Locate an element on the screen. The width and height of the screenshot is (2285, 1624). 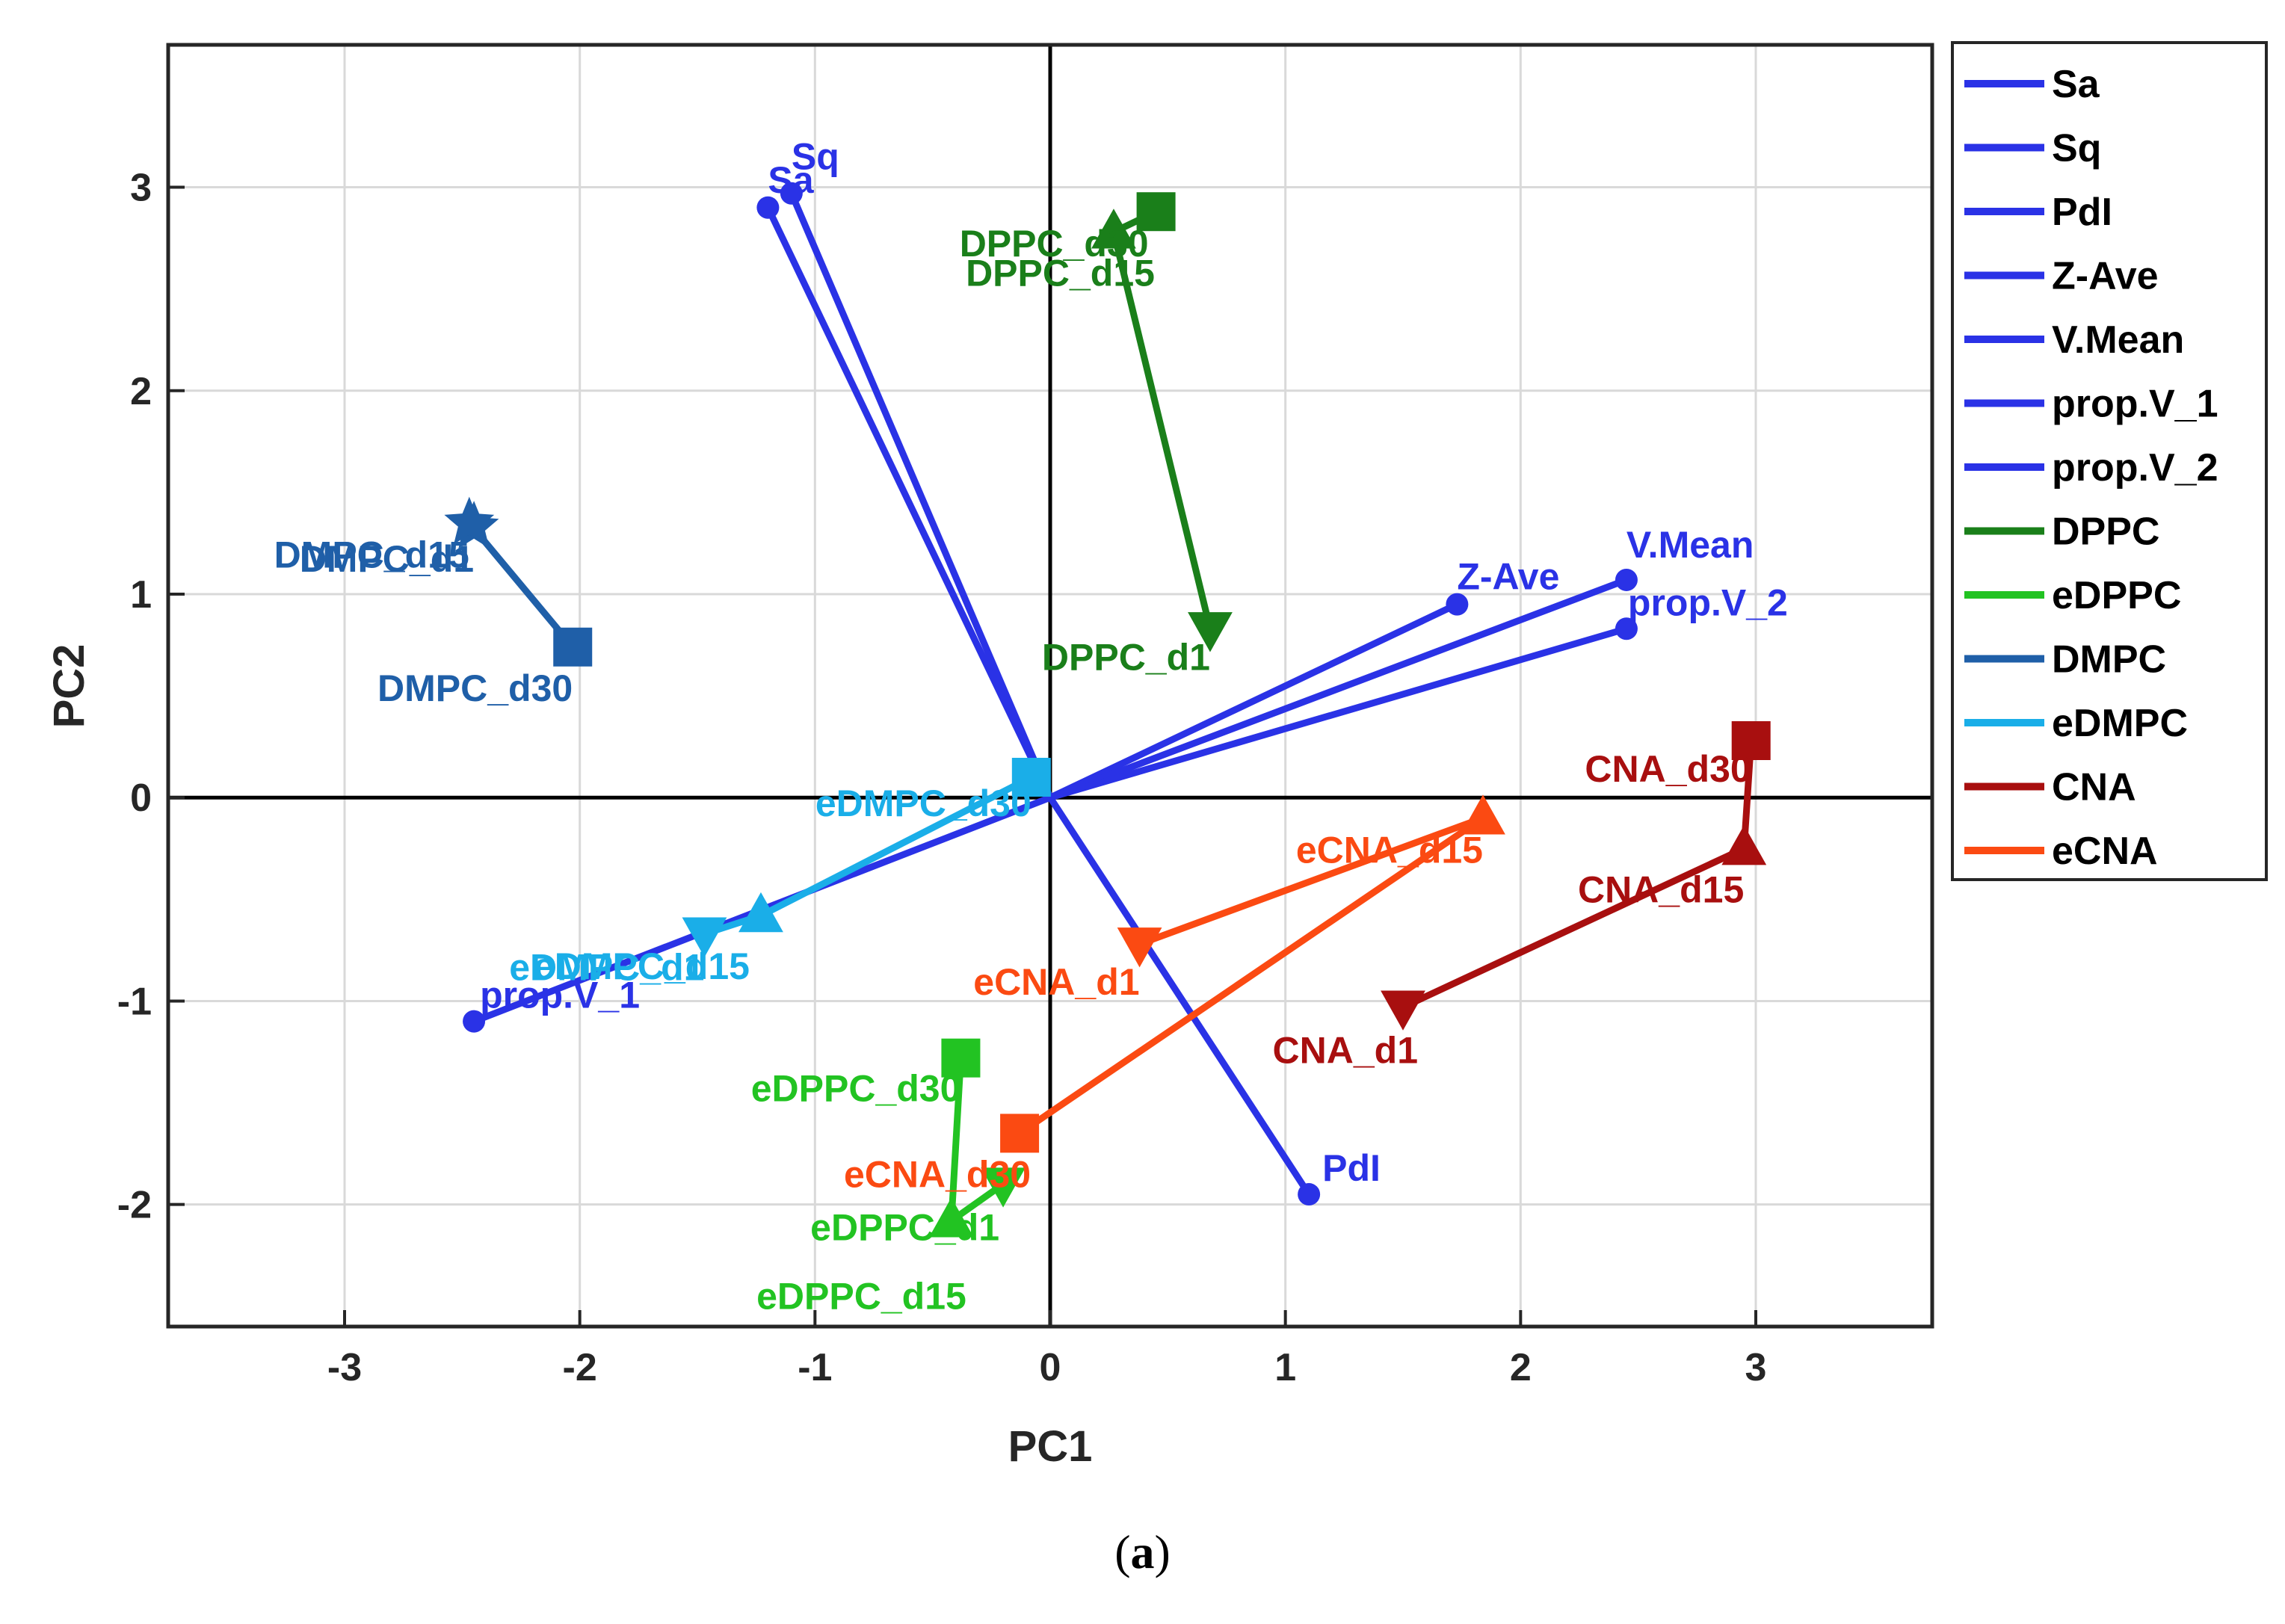
caption-close: ) is located at coordinates (1162, 1551).